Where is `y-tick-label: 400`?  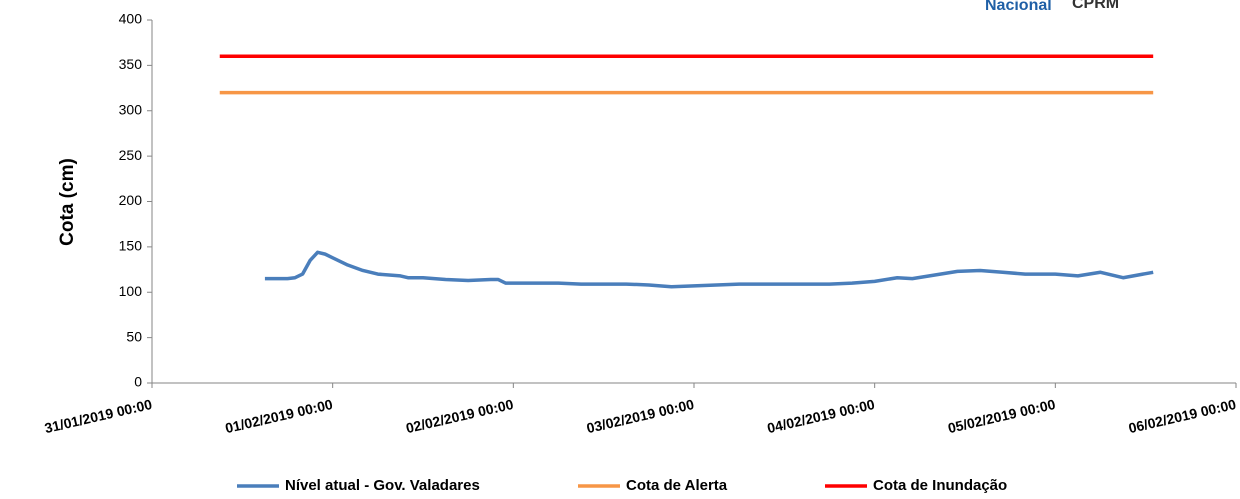
y-tick-label: 400 is located at coordinates (131, 19).